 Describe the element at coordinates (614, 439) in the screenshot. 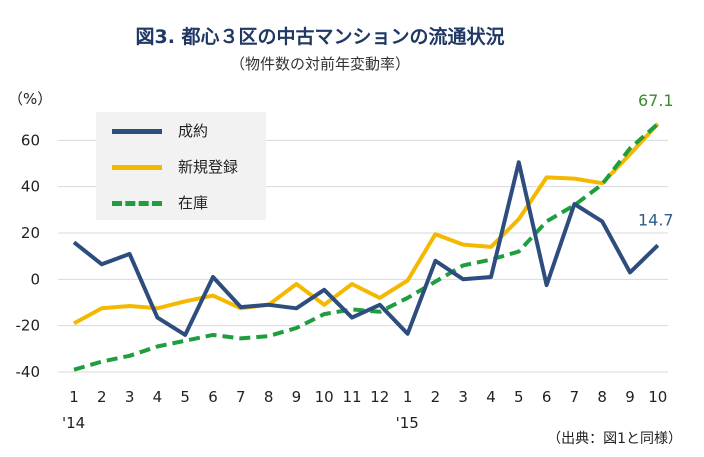

I see `source-note: （出典：図1と同様）` at that location.